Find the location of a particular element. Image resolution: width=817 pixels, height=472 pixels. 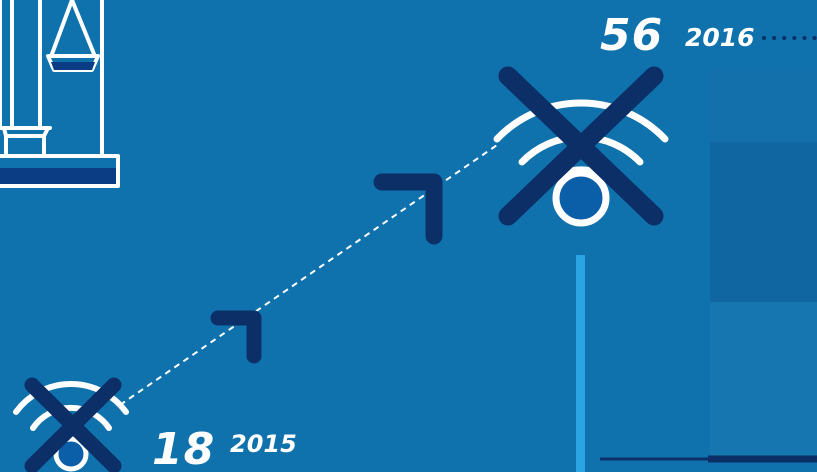

vertical-light-blue-bar is located at coordinates (580, 363).